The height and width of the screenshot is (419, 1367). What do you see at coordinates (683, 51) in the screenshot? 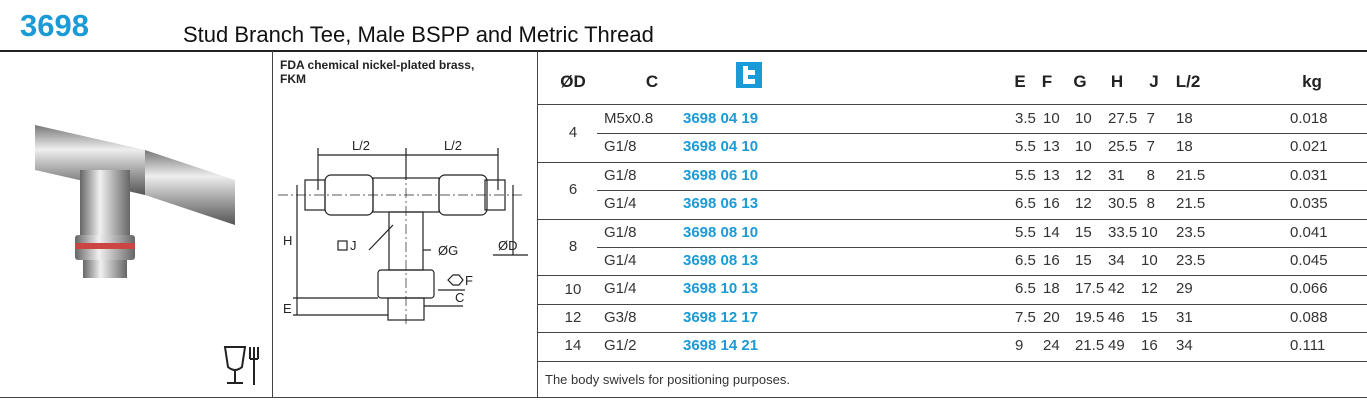
I see `header-rule` at bounding box center [683, 51].